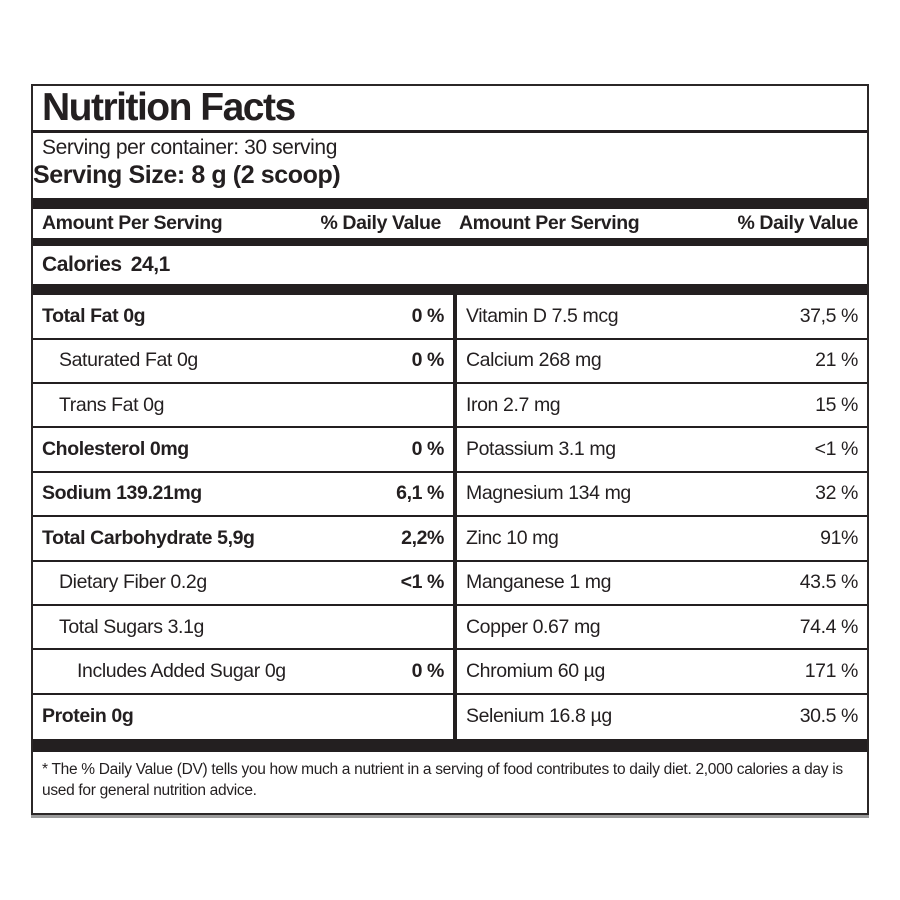  What do you see at coordinates (115, 449) in the screenshot?
I see `nutrient-label: Cholesterol 0mg` at bounding box center [115, 449].